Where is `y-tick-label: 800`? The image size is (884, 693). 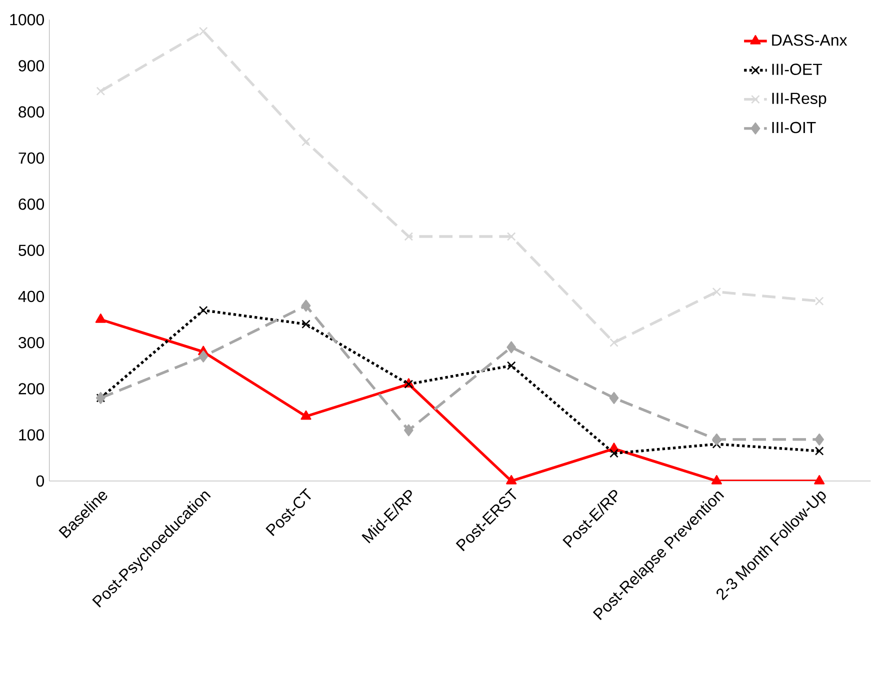 y-tick-label: 800 is located at coordinates (31, 112).